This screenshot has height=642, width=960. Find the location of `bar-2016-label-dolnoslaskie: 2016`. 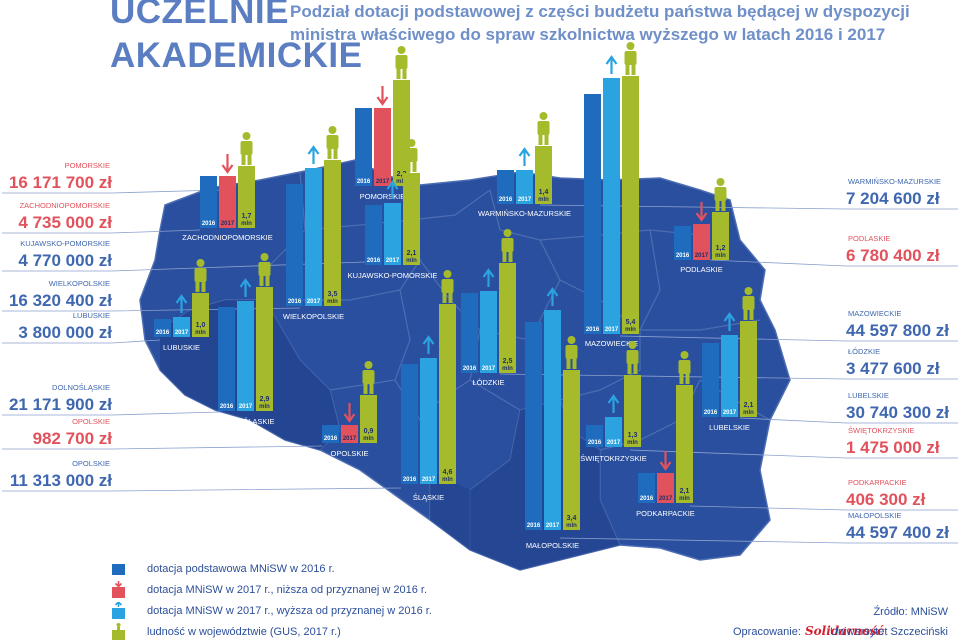

bar-2016-label-dolnoslaskie: 2016 is located at coordinates (227, 407).